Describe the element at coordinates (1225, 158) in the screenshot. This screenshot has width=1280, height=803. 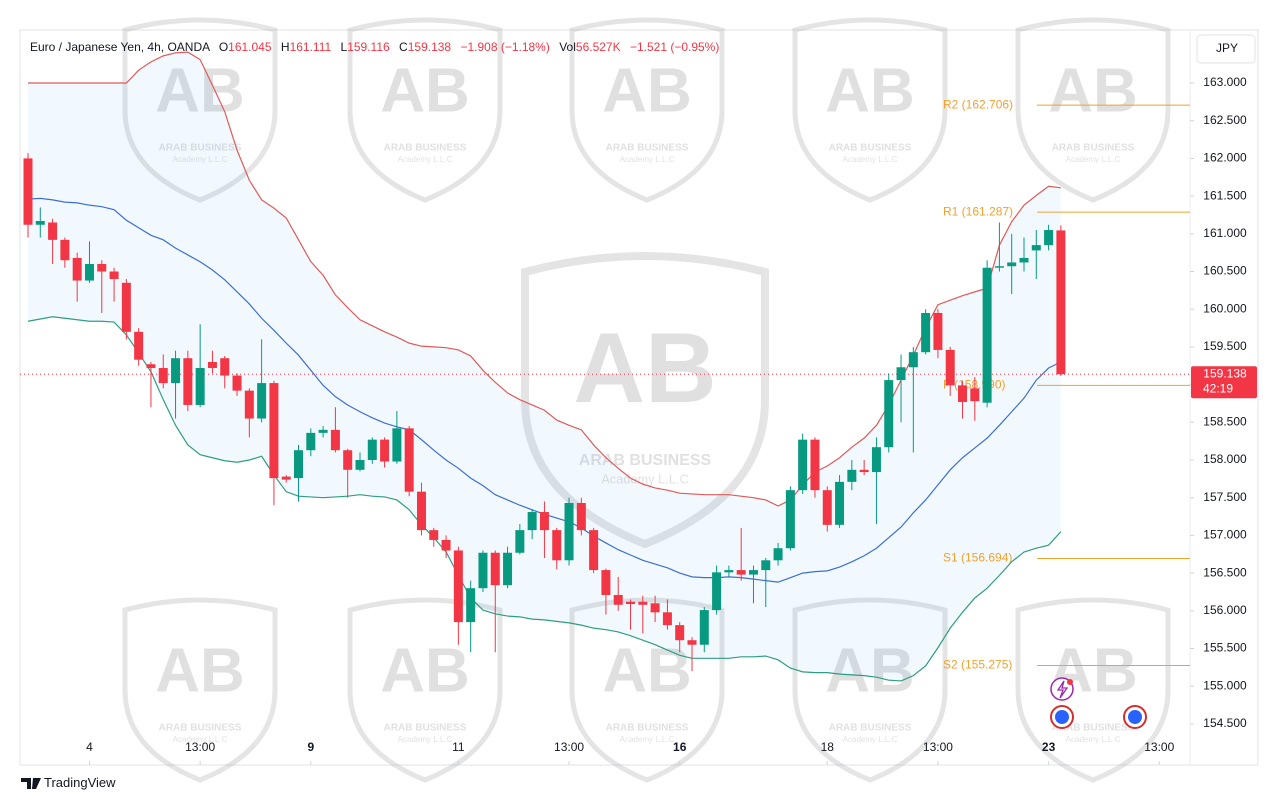
I see `y-tick-label: 162.000` at that location.